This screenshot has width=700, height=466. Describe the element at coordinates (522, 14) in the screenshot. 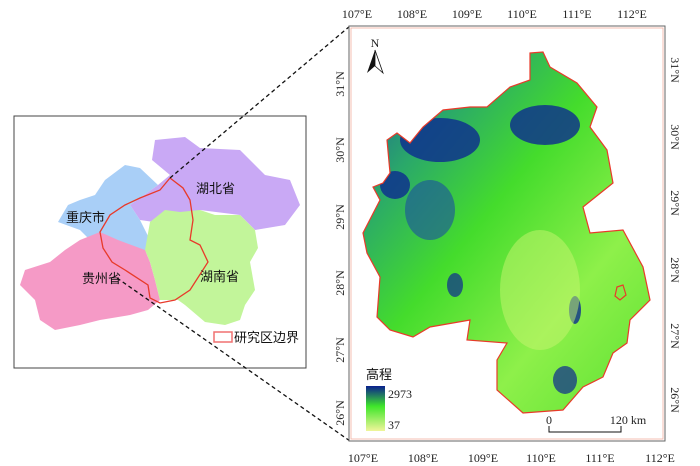

I see `lon-top-110: 110°E` at that location.